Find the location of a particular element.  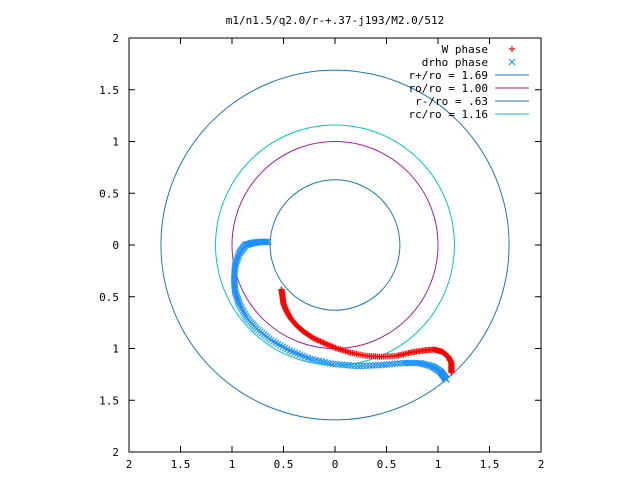

legend-label: r-/ro = .63 is located at coordinates (451, 101).